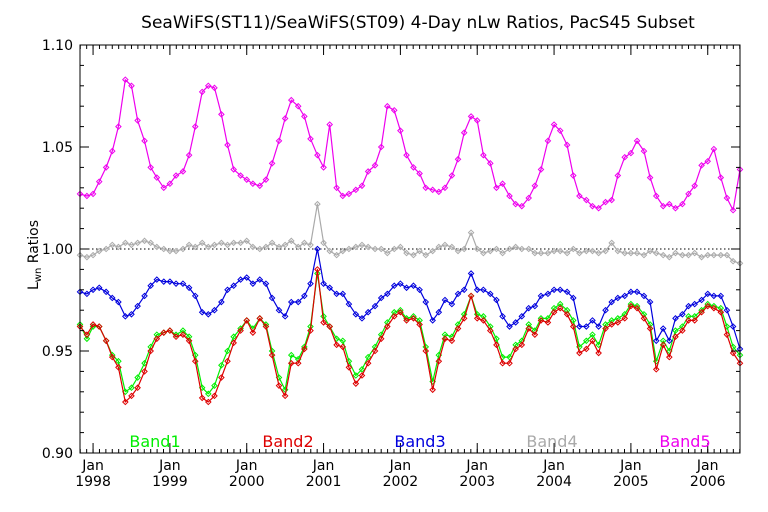 Image resolution: width=768 pixels, height=512 pixels. What do you see at coordinates (93, 482) in the screenshot?
I see `x-tick-label-year: 1998` at bounding box center [93, 482].